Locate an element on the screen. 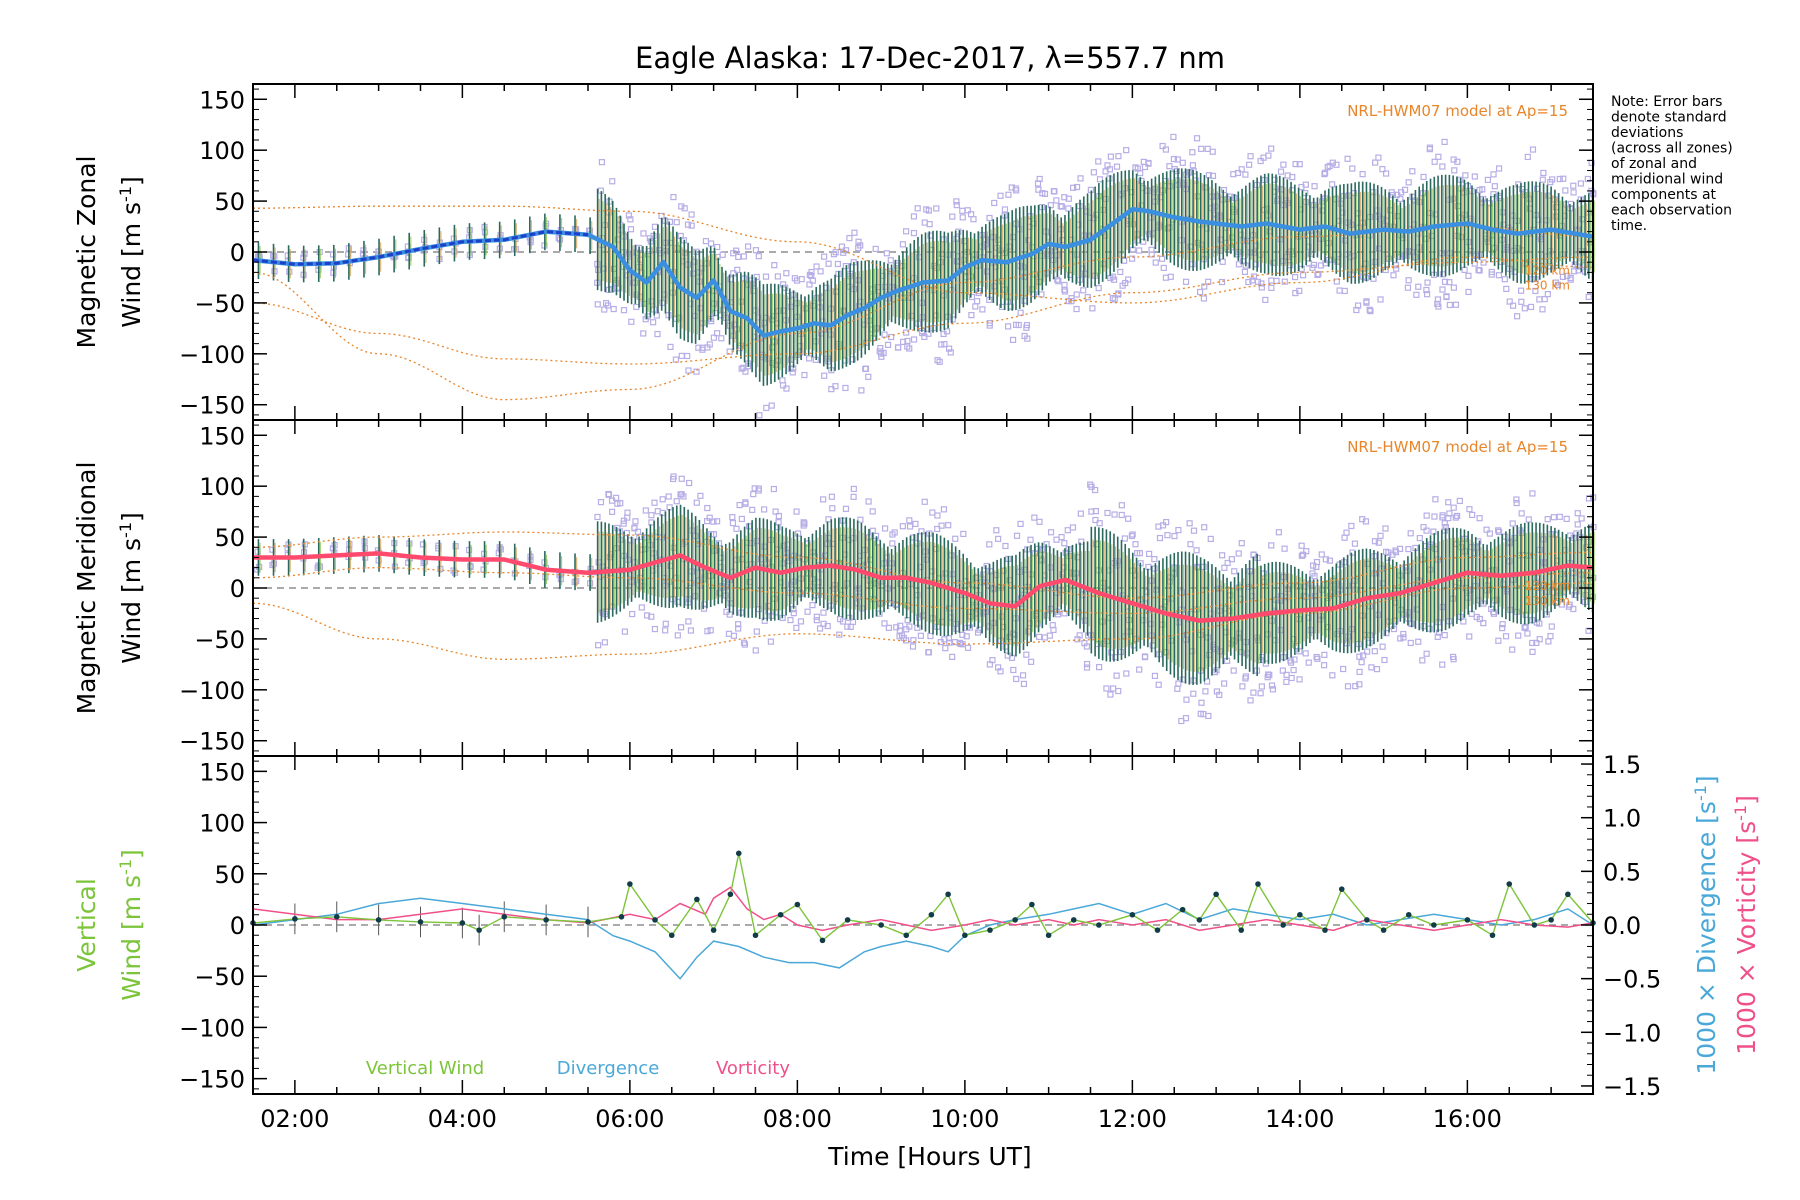 The height and width of the screenshot is (1200, 1800). y-tick-label: 0 is located at coordinates (237, 253).